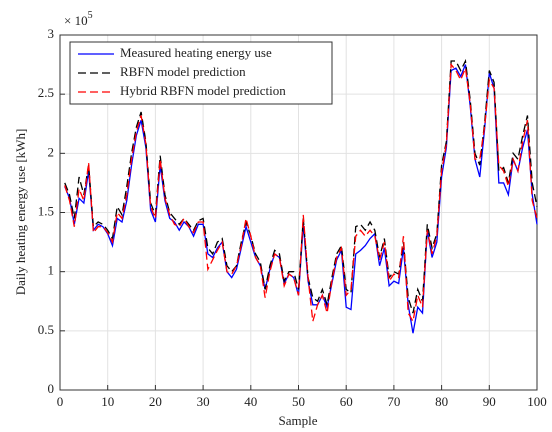 This screenshot has height=432, width=552. What do you see at coordinates (46, 329) in the screenshot?
I see `y-tick-label: 0.5` at bounding box center [46, 329].